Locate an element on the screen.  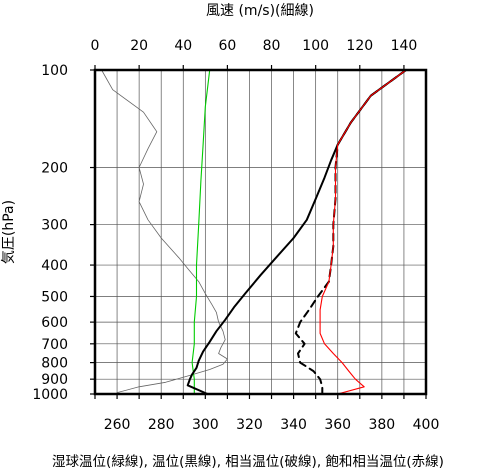
top-axis-tick-label: 0 is located at coordinates (95, 46).